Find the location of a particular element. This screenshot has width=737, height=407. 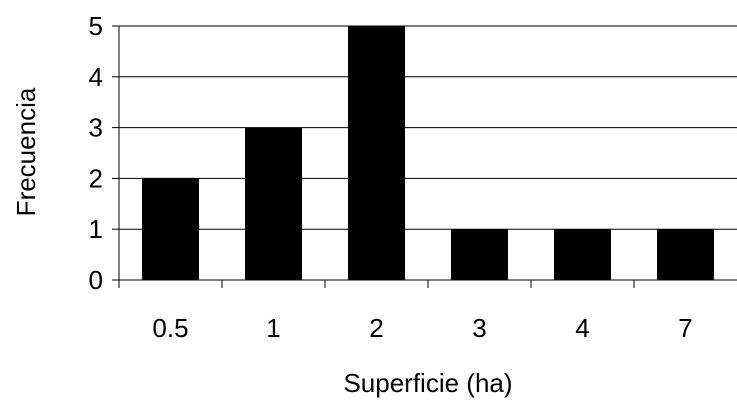

x-tick-label: 2 is located at coordinates (376, 328).